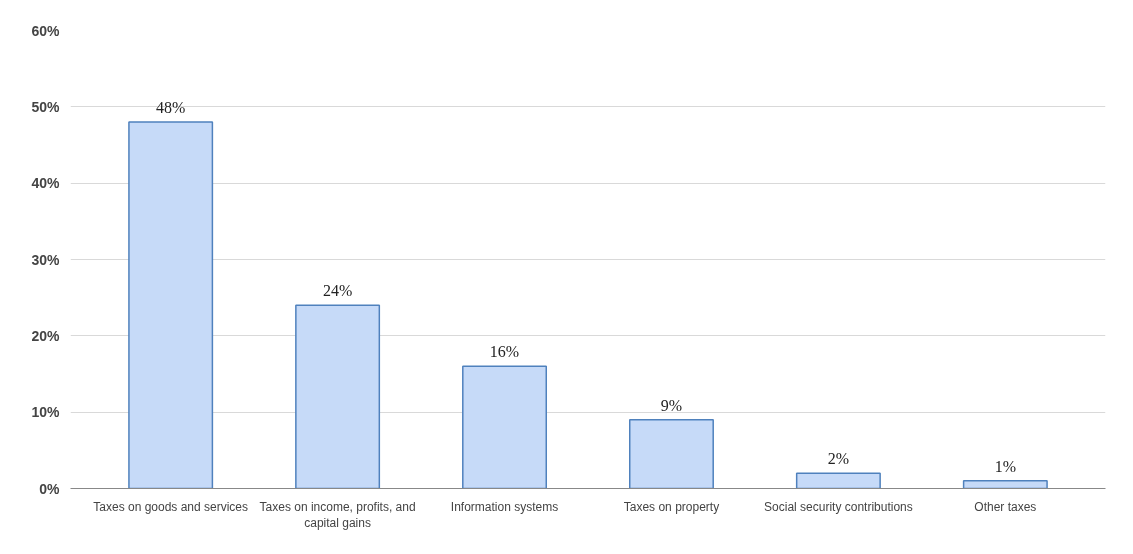  What do you see at coordinates (50, 488) in the screenshot?
I see `y-tick-label: 0%` at bounding box center [50, 488].